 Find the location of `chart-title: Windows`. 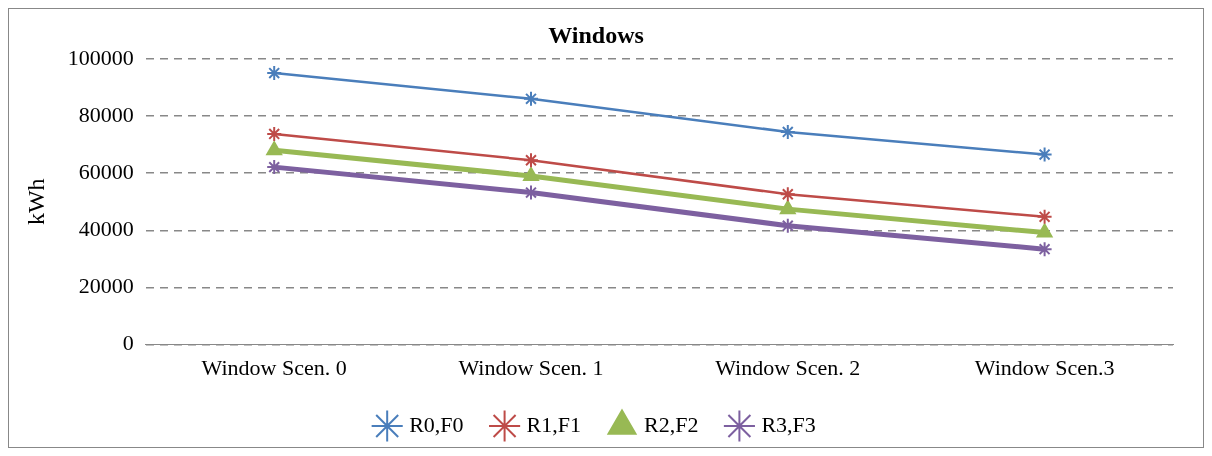

chart-title: Windows is located at coordinates (596, 34).